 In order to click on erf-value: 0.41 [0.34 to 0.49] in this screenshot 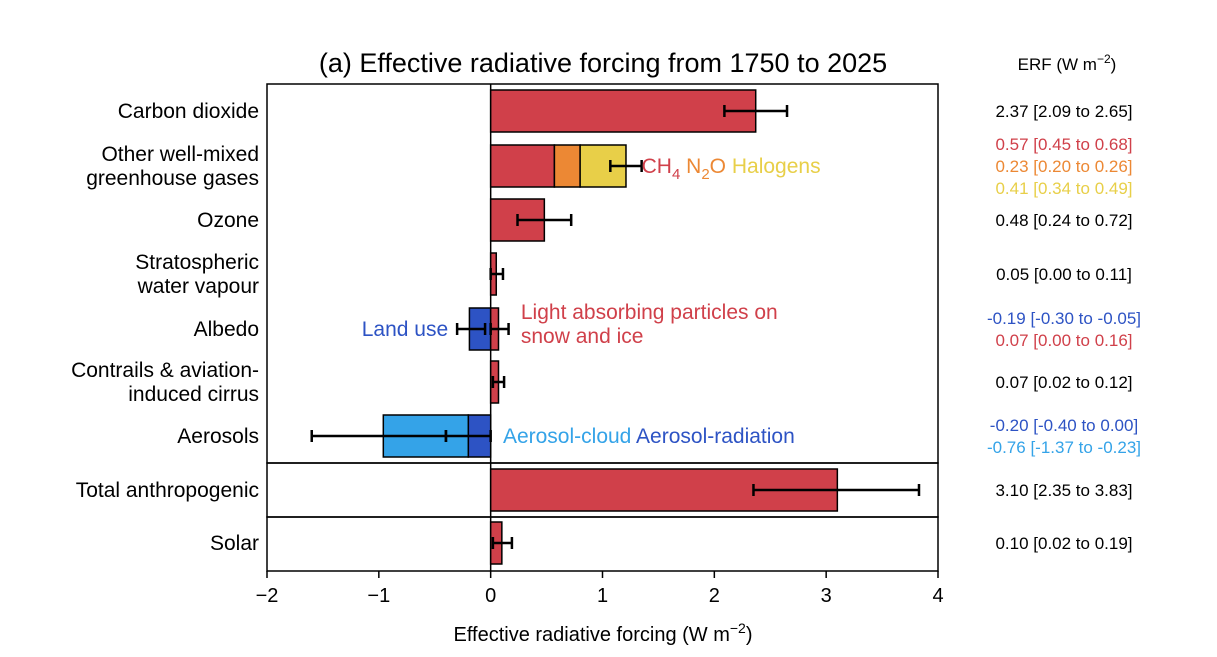, I will do `click(1063, 188)`.